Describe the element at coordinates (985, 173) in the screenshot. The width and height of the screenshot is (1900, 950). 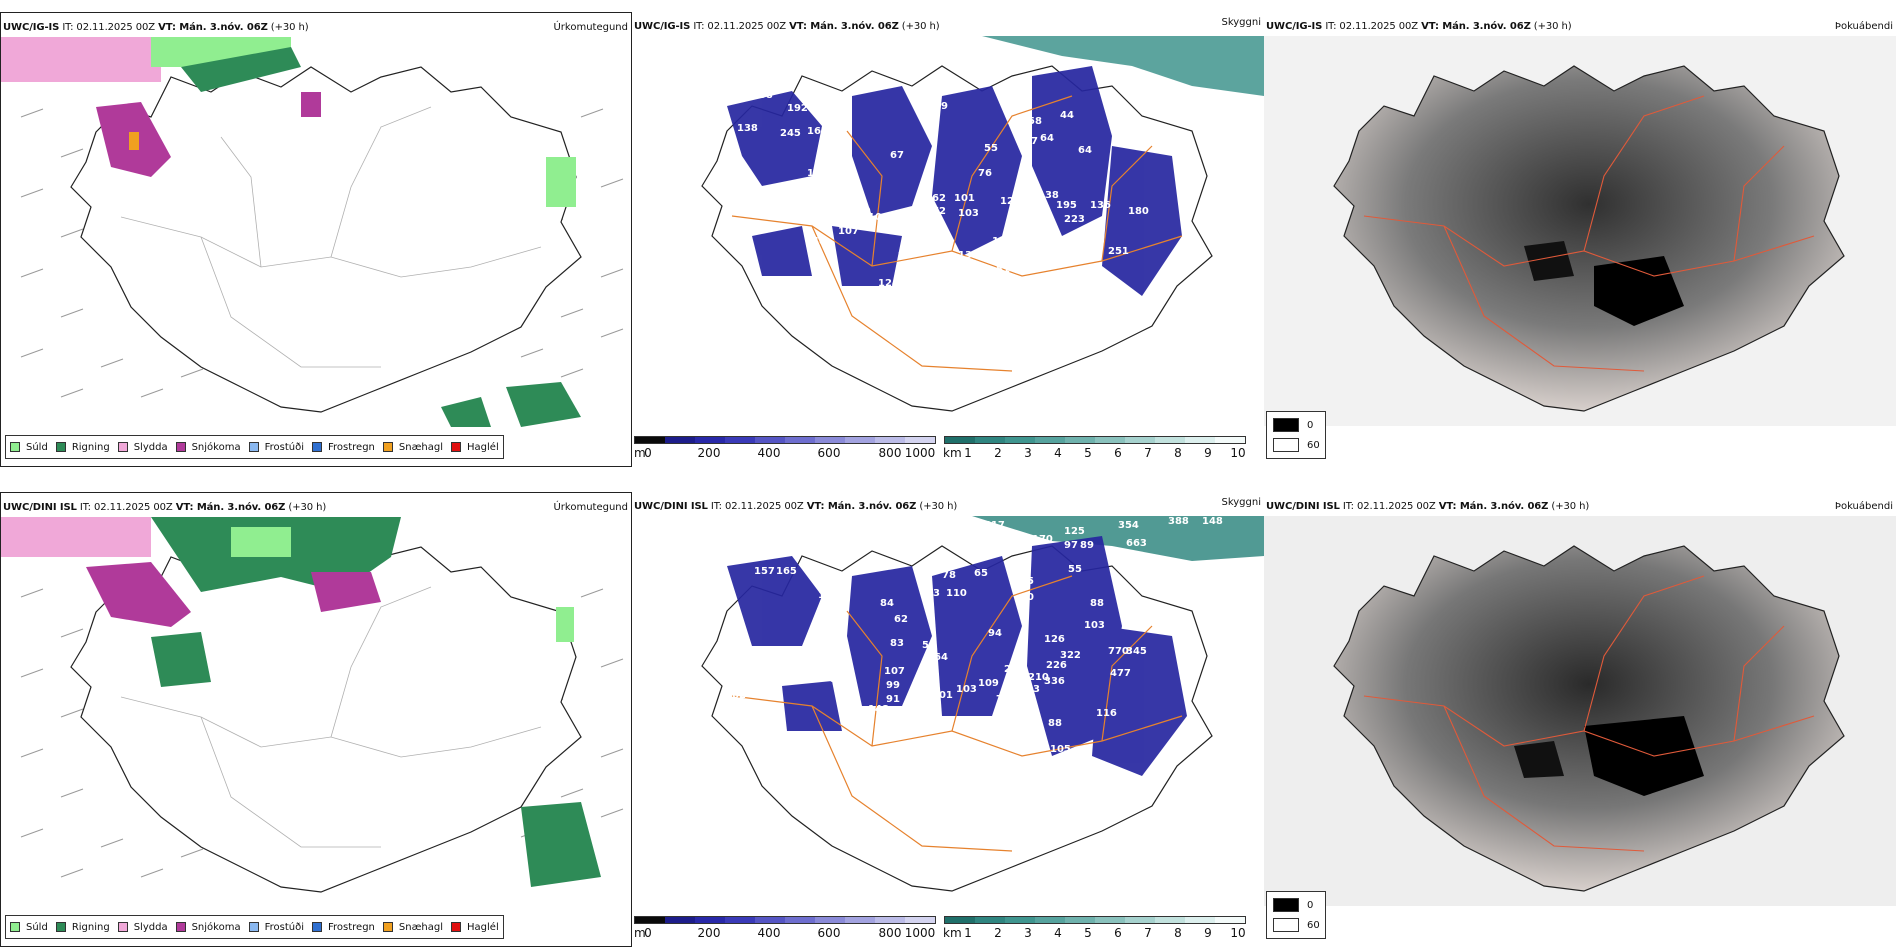
I see `cloud-base-label: 76` at that location.